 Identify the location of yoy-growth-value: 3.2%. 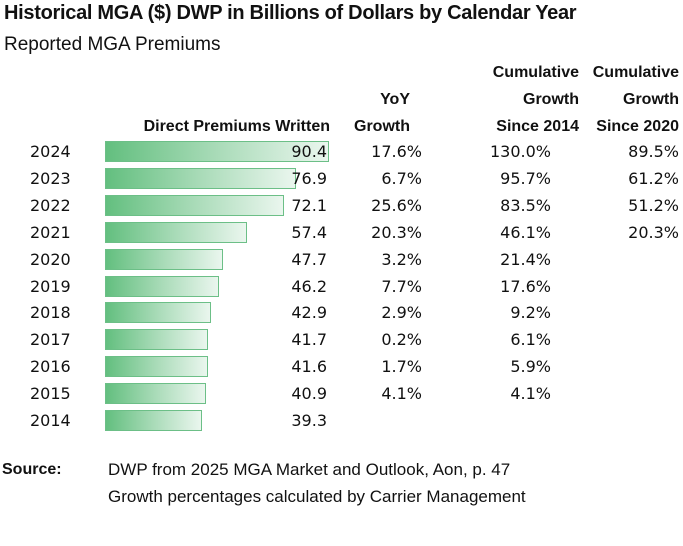
(401, 259).